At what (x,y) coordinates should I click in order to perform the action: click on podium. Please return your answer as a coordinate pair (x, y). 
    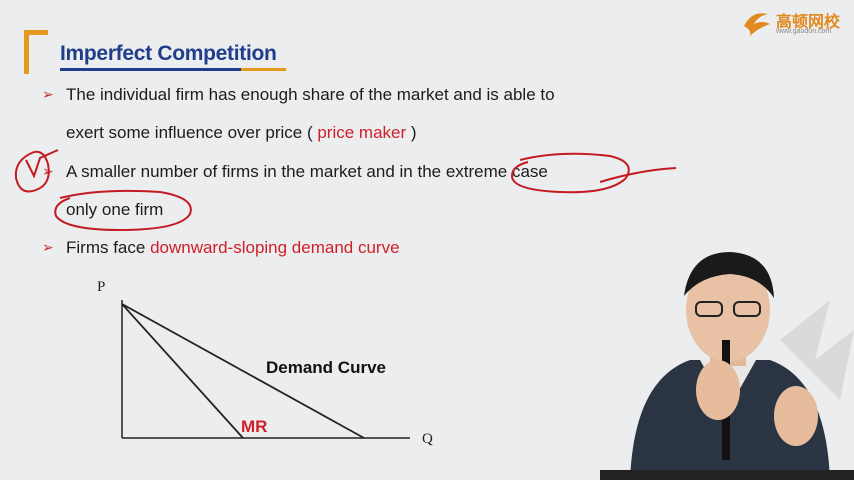
    Looking at the image, I should click on (727, 475).